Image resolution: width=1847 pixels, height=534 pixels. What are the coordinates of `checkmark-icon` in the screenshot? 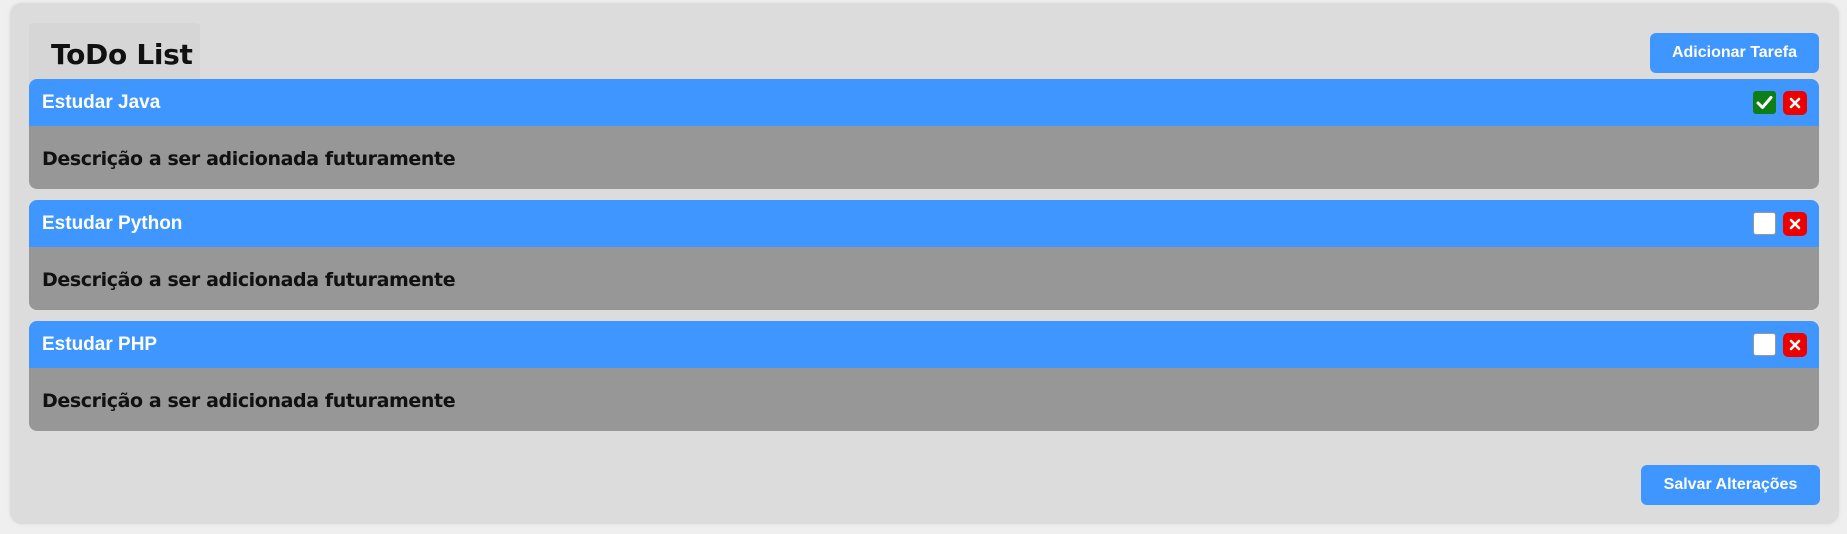 It's located at (1764, 102).